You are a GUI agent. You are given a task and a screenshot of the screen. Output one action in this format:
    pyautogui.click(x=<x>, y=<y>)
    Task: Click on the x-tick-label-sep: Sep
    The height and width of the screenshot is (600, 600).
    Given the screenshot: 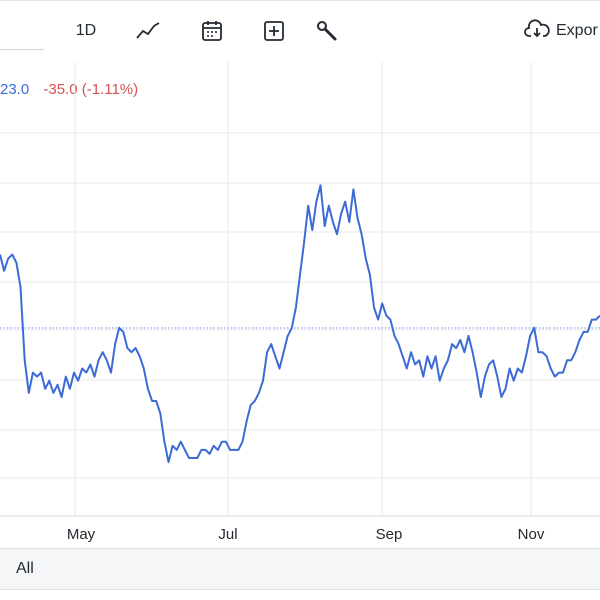 What is the action you would take?
    pyautogui.click(x=389, y=534)
    